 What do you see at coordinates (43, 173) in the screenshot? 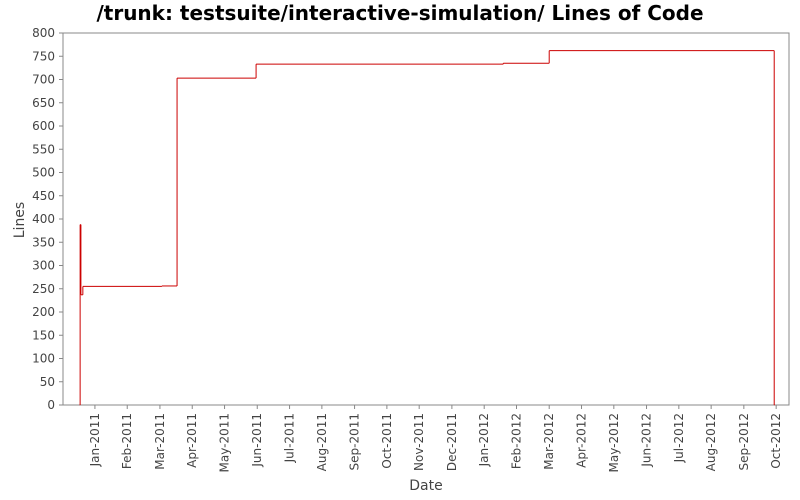
I see `y-tick-label: 500` at bounding box center [43, 173].